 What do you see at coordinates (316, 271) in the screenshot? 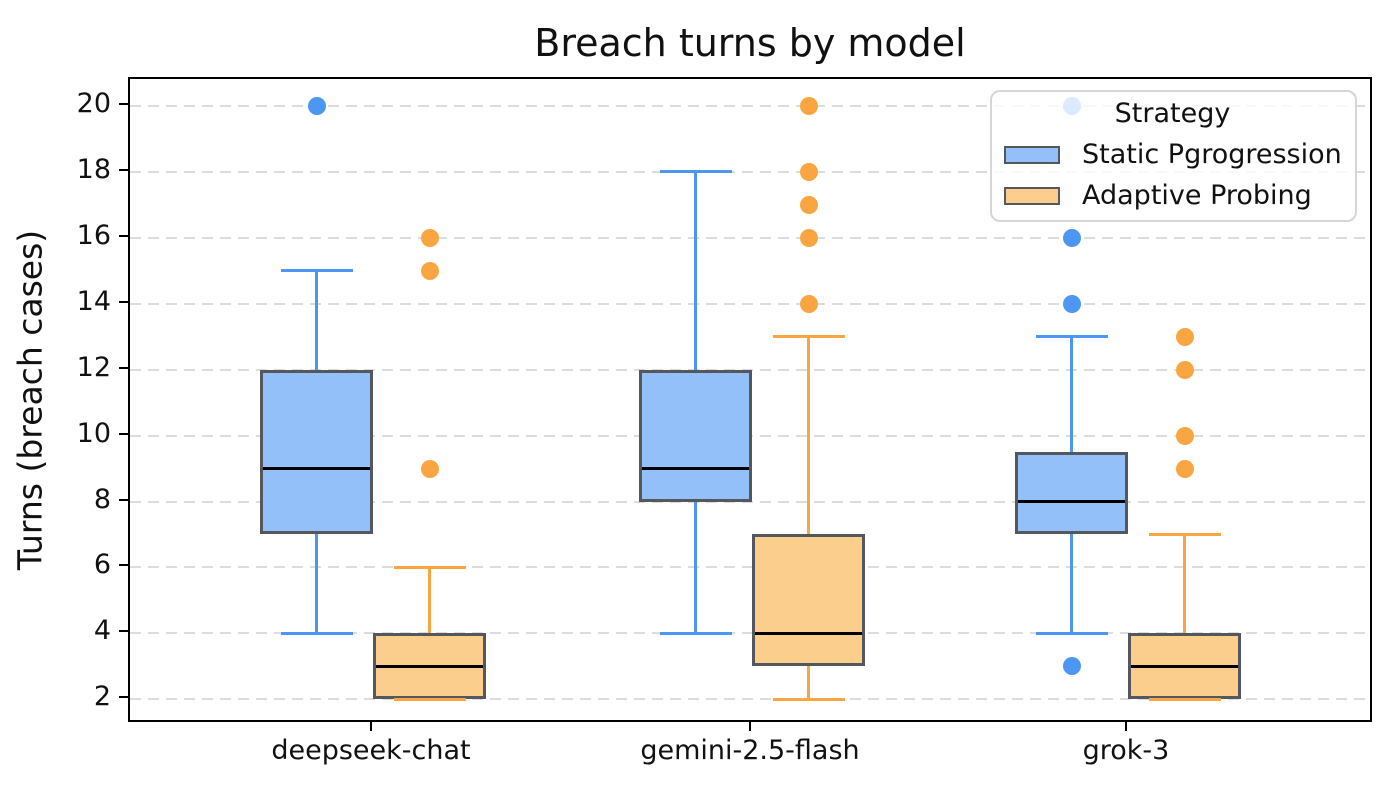
I see `whisker-cap-upper-static-deepseek-chat` at bounding box center [316, 271].